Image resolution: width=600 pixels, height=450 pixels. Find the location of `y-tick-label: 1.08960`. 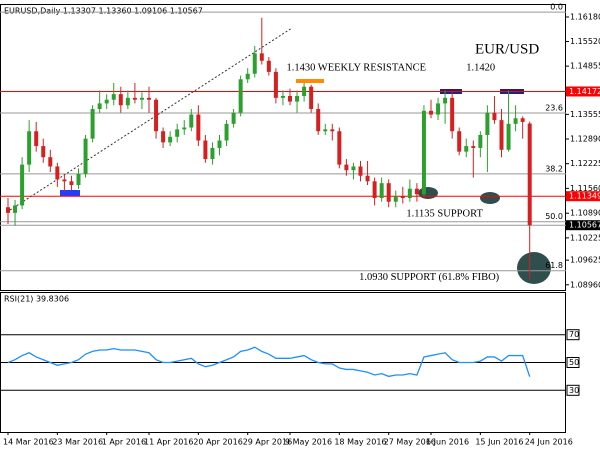

y-tick-label: 1.08960 is located at coordinates (585, 284).